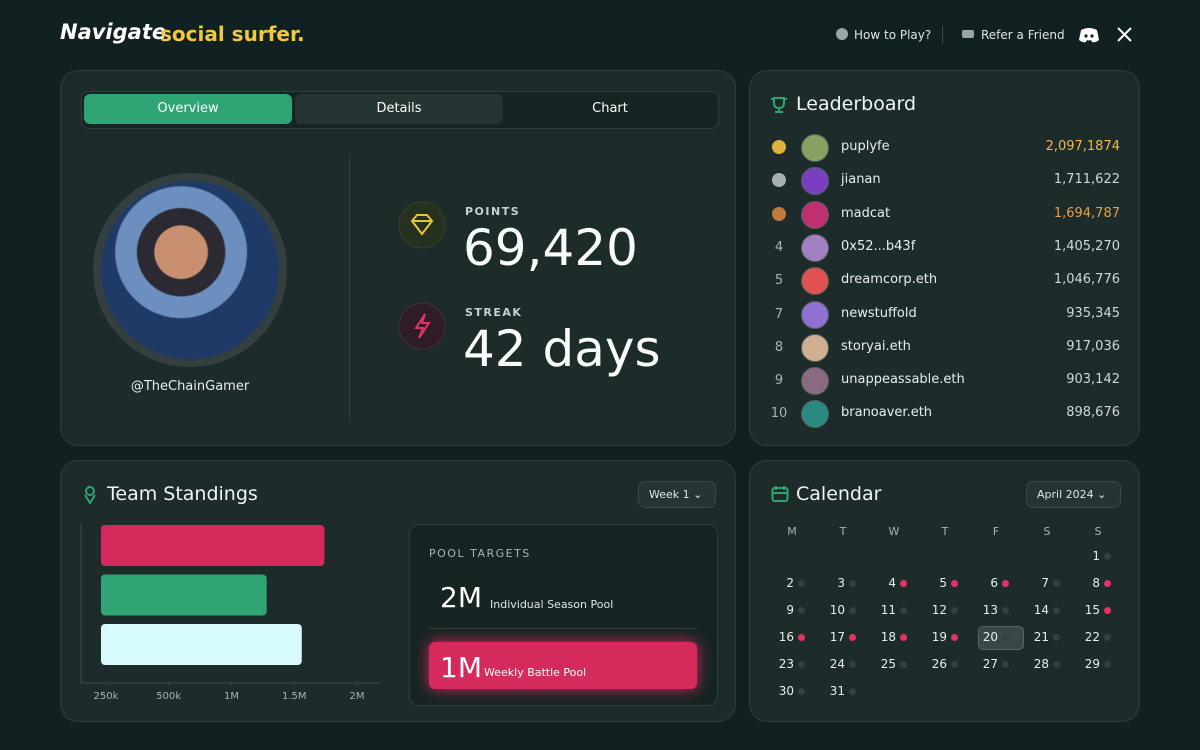 This screenshot has width=1200, height=750. Describe the element at coordinates (837, 637) in the screenshot. I see `day: 17` at that location.